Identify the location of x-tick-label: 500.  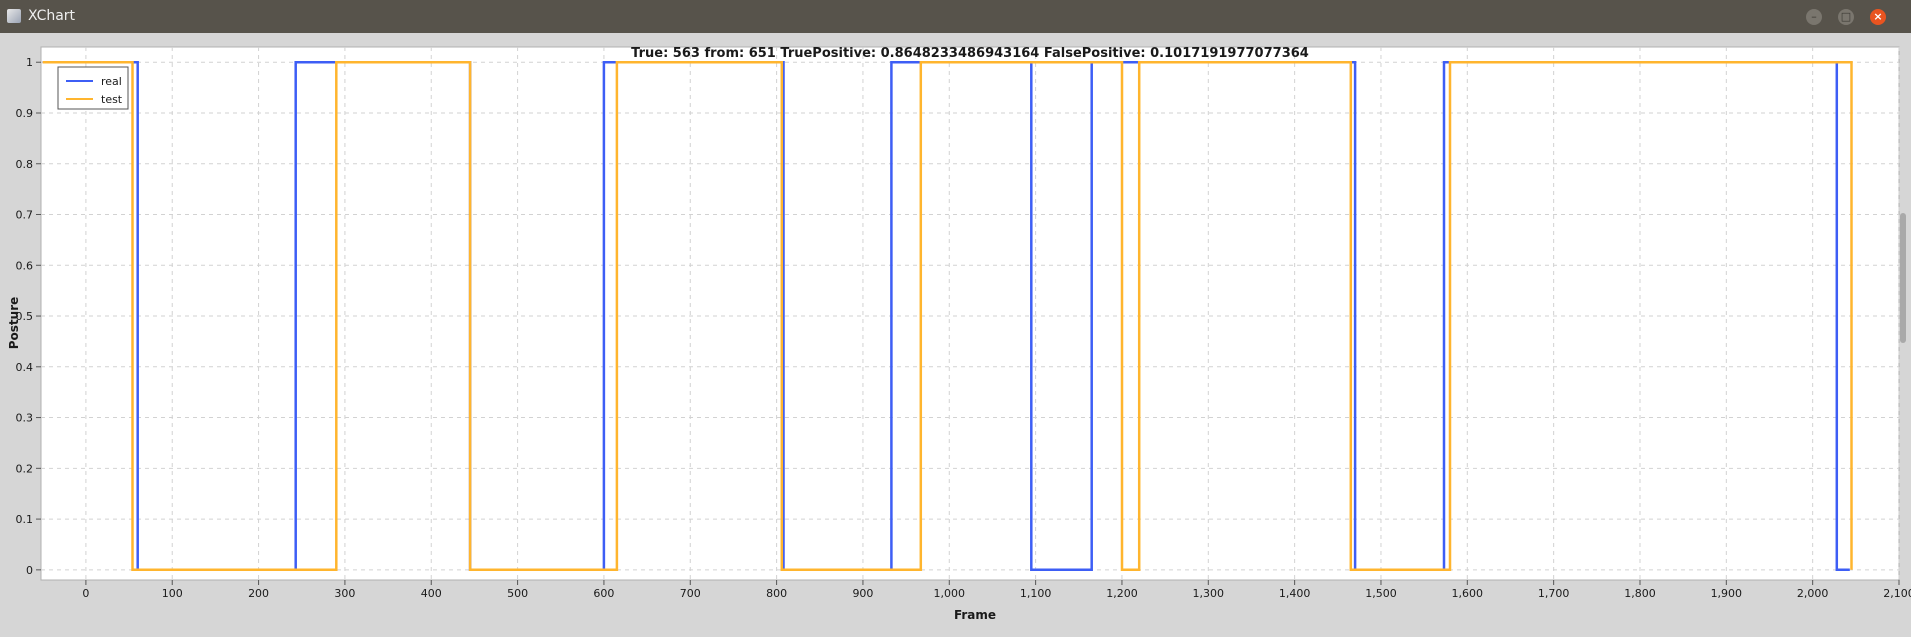
(517, 593).